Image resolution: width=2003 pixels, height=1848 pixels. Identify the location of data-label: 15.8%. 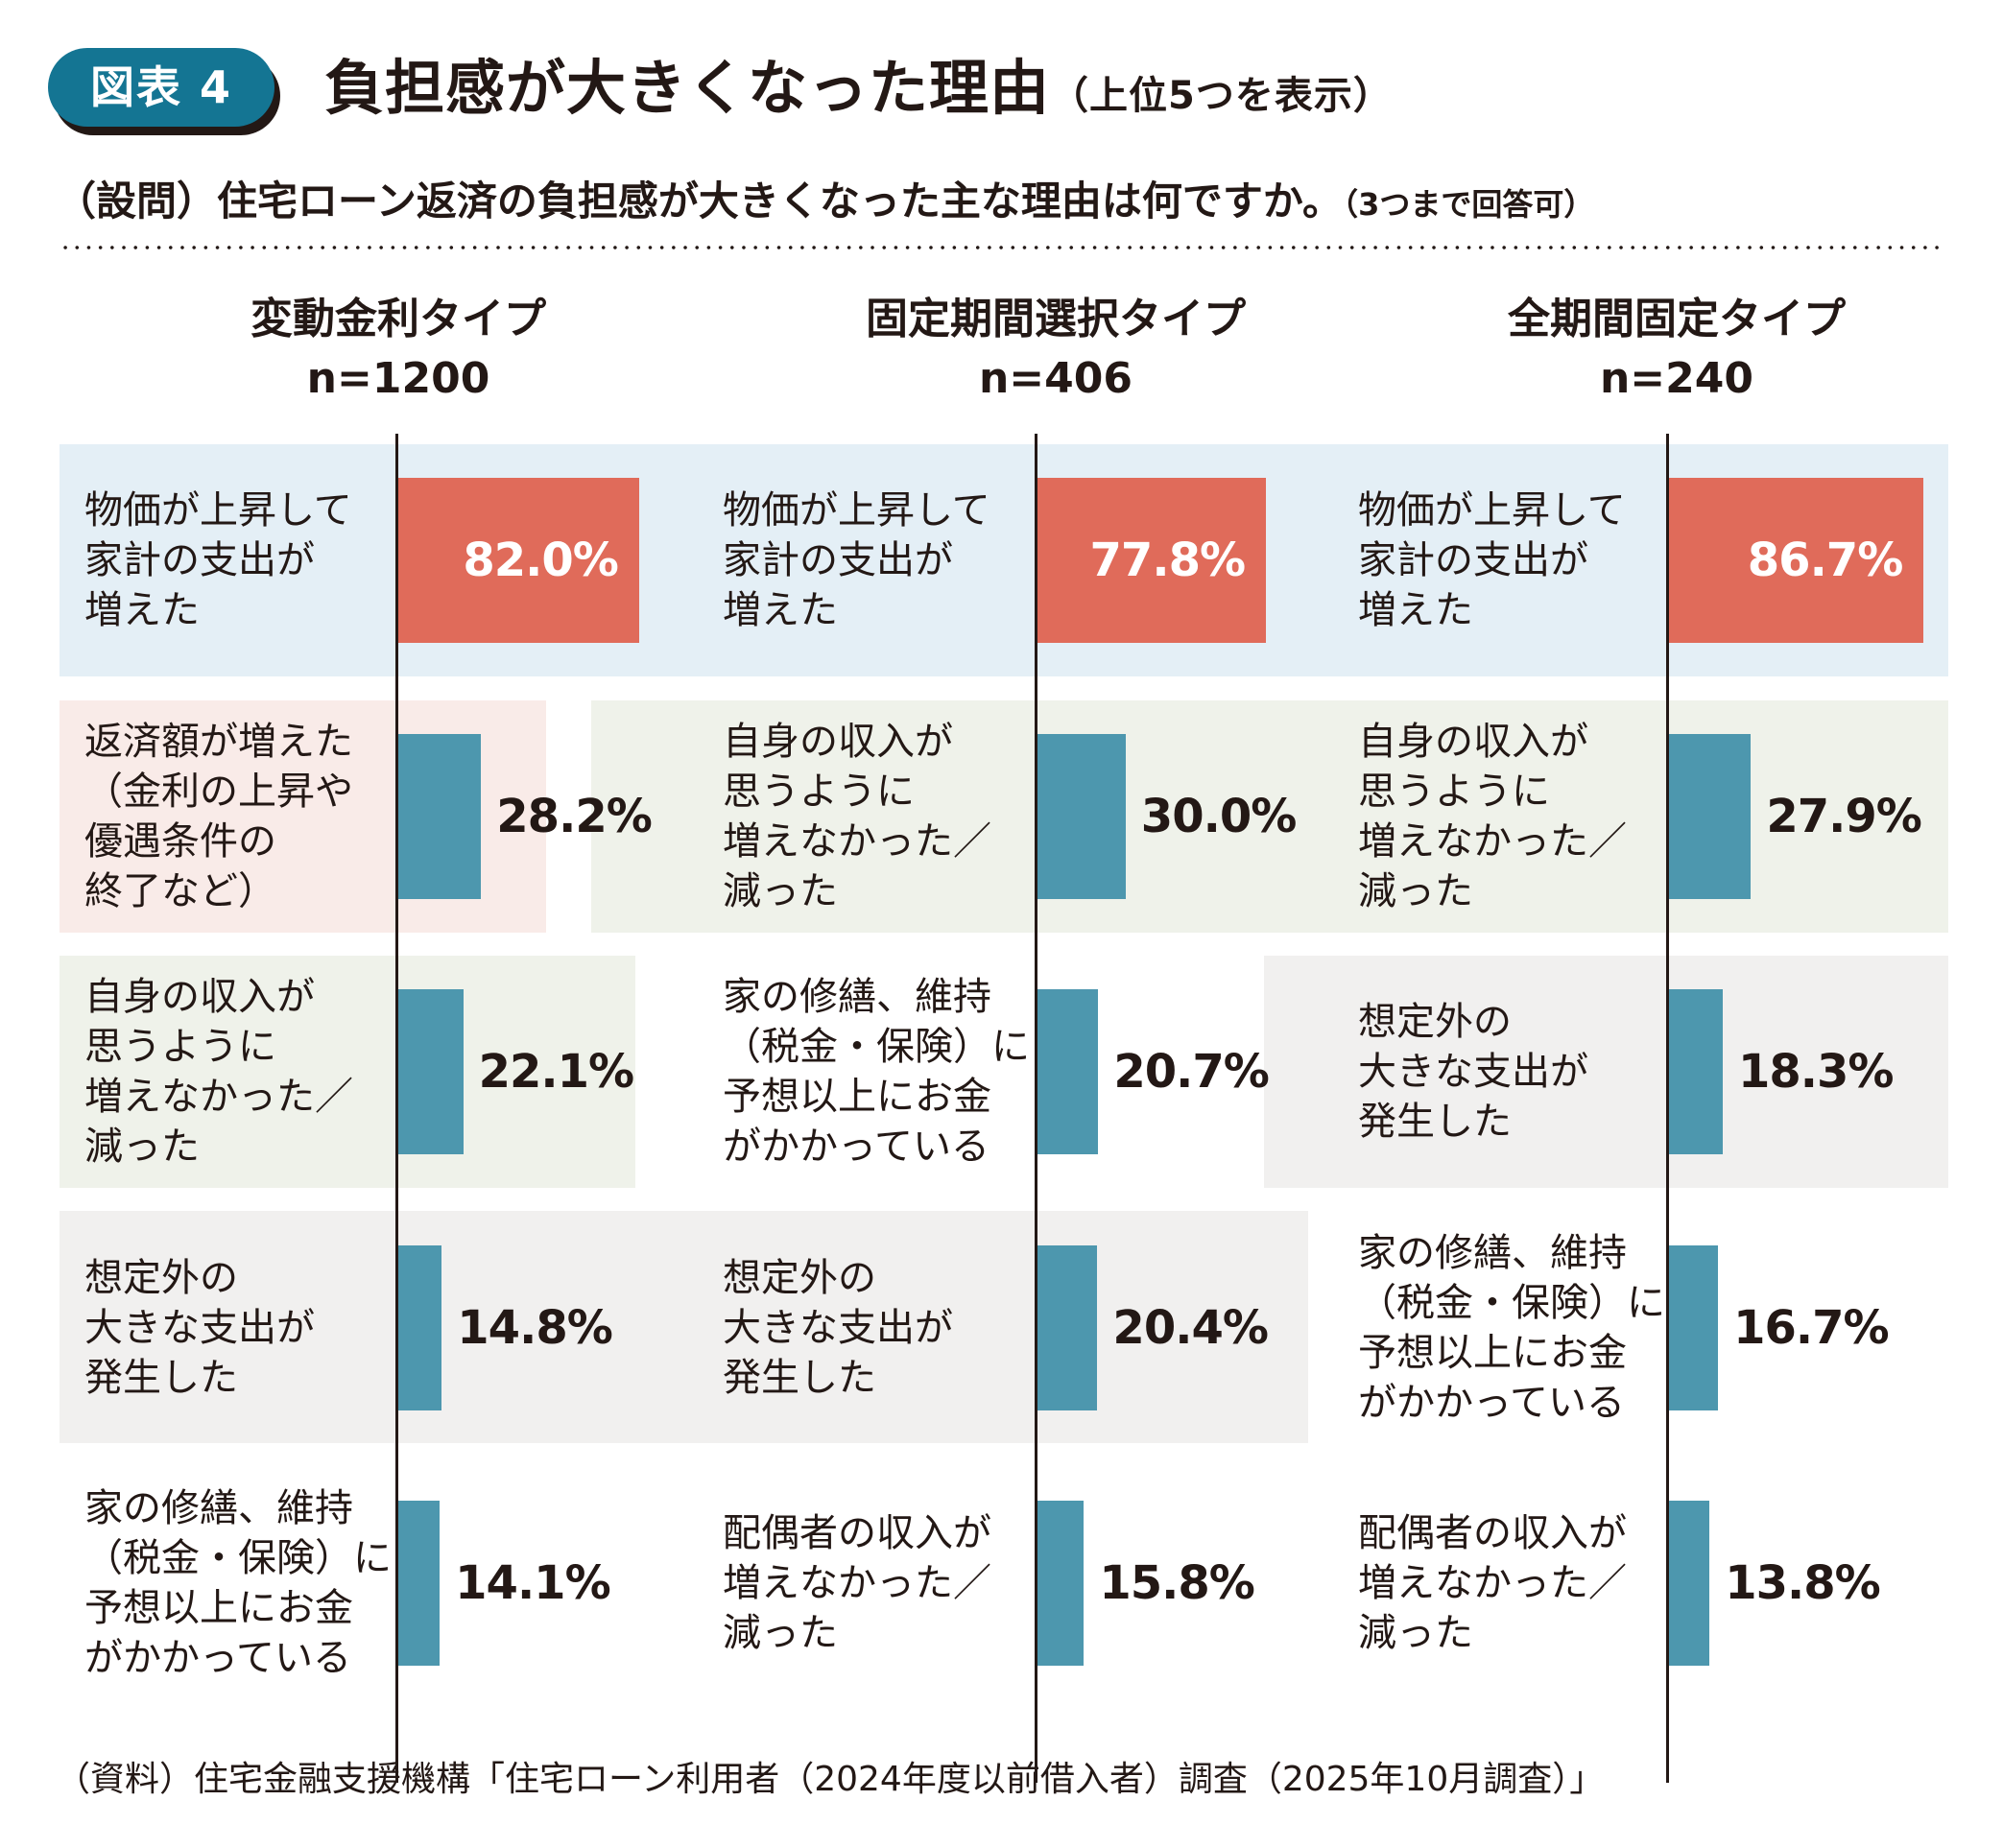
(1177, 1583).